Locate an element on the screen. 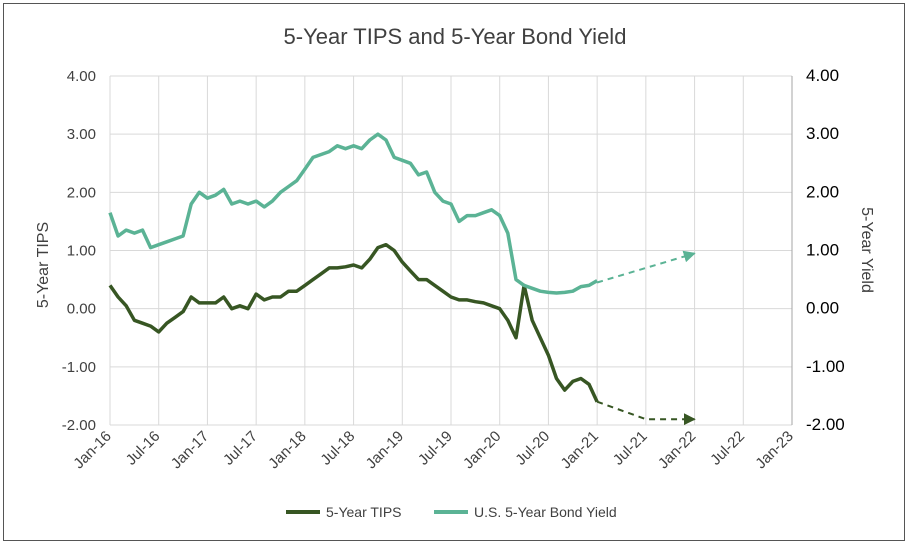 Image resolution: width=910 pixels, height=546 pixels. y-right-tick-label: 4.00 is located at coordinates (822, 75).